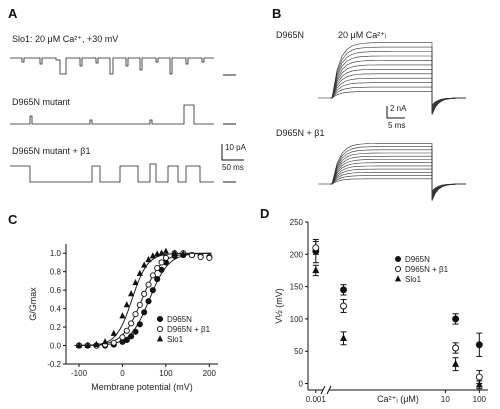 Image resolution: width=500 pixels, height=409 pixels. Describe the element at coordinates (41, 102) in the screenshot. I see `panel-a-trace-label-2: D965N mutant` at that location.